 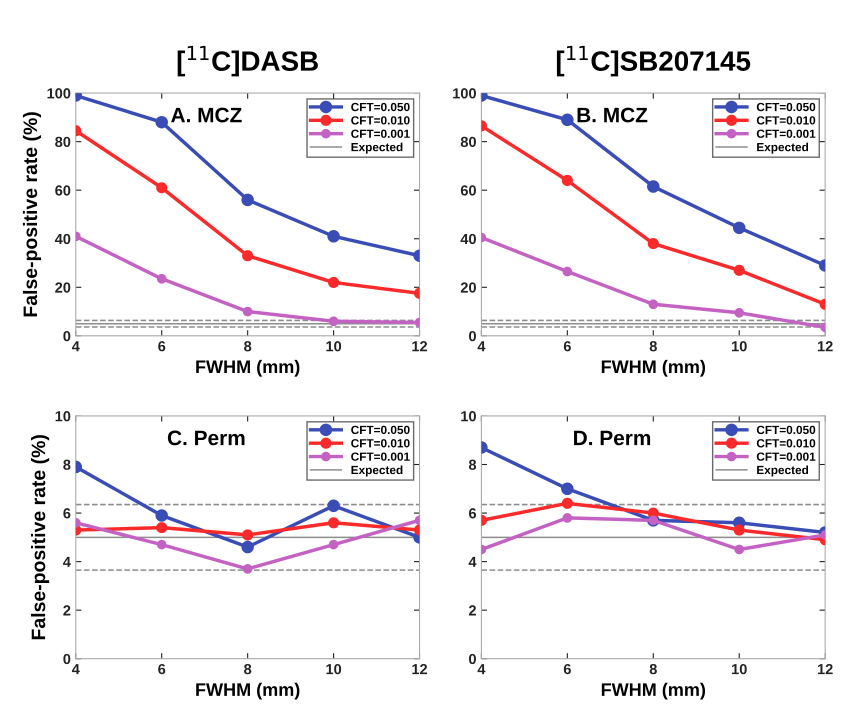 I want to click on annotation: C. Perm, so click(x=206, y=438).